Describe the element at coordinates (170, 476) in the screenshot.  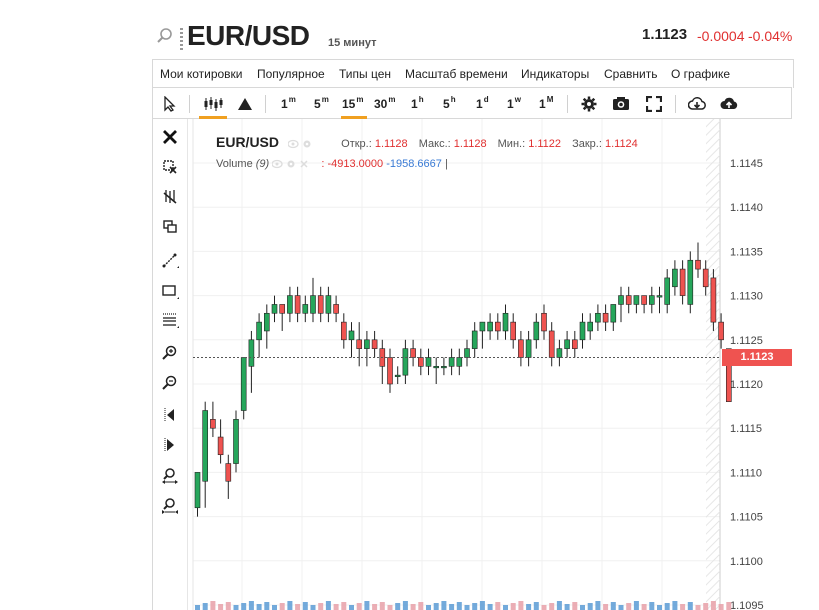
I see `zoom-in-horizontal-icon` at that location.